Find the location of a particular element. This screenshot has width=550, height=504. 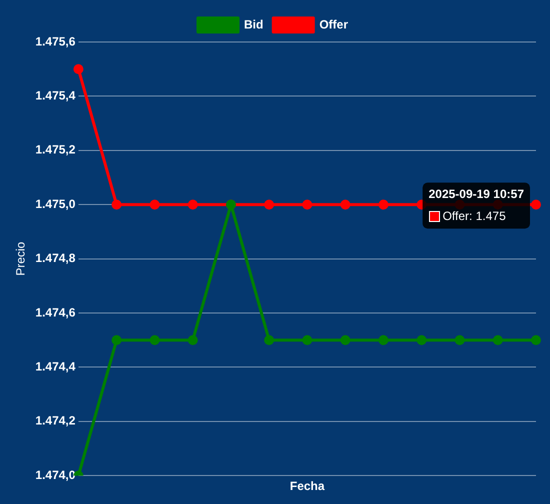

y-tick-label: 1.475,6 is located at coordinates (55, 41).